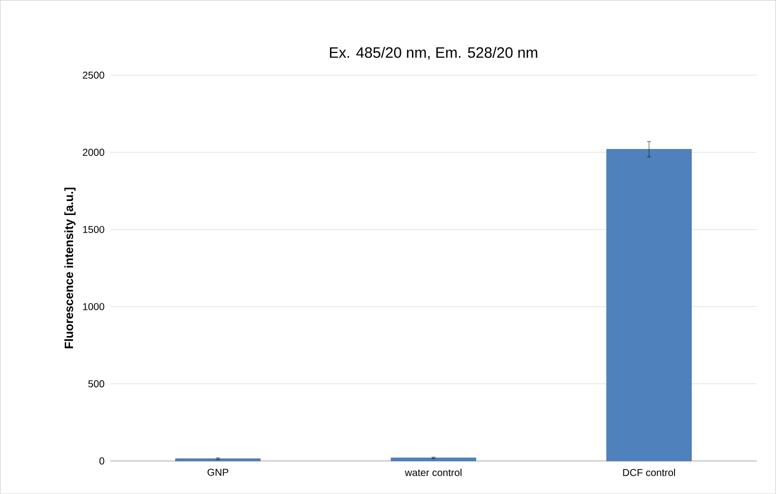 The height and width of the screenshot is (494, 776). I want to click on y-tick-label: 1000, so click(93, 306).